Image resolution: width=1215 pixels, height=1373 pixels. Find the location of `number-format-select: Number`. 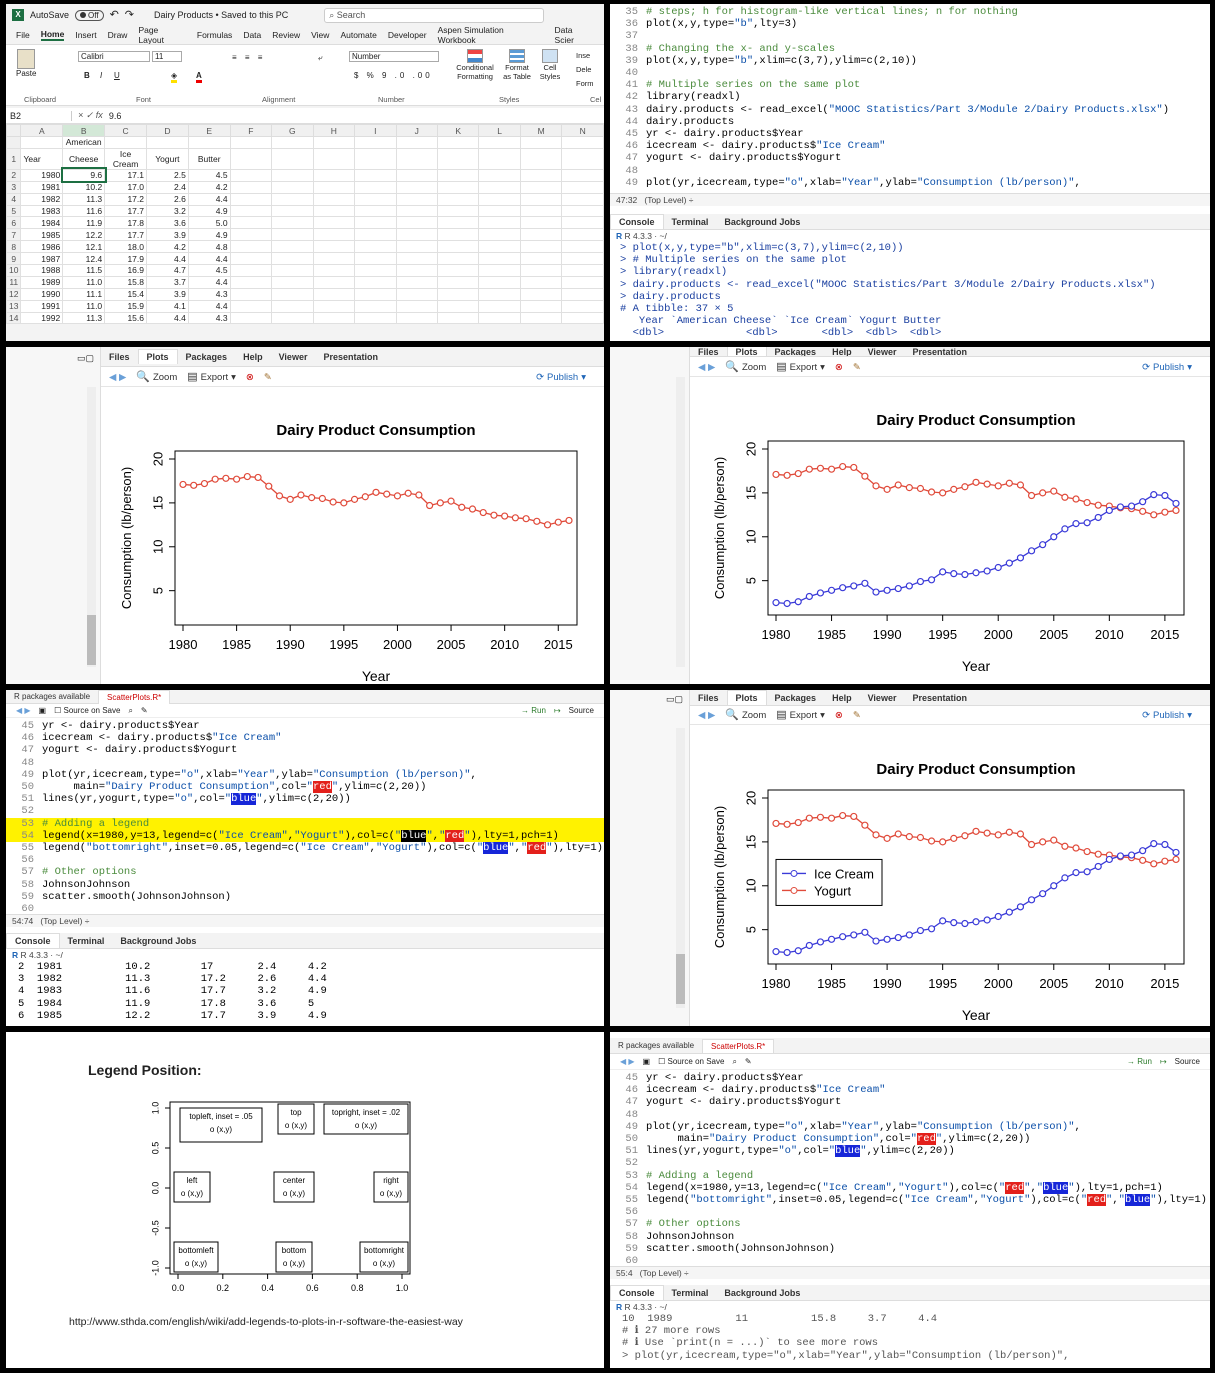

number-format-select: Number is located at coordinates (394, 56).